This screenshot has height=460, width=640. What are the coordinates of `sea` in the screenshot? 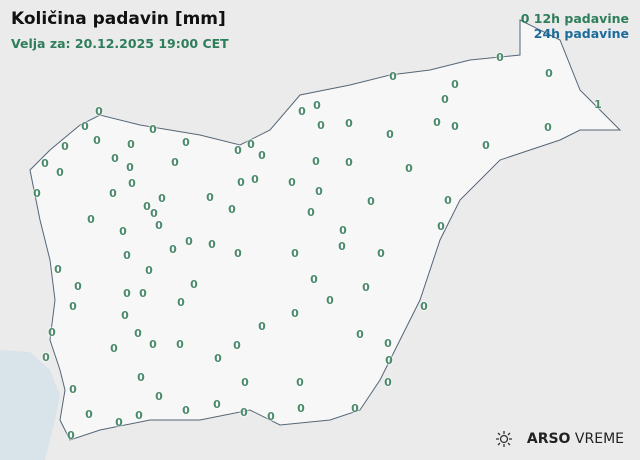 It's located at (30, 405).